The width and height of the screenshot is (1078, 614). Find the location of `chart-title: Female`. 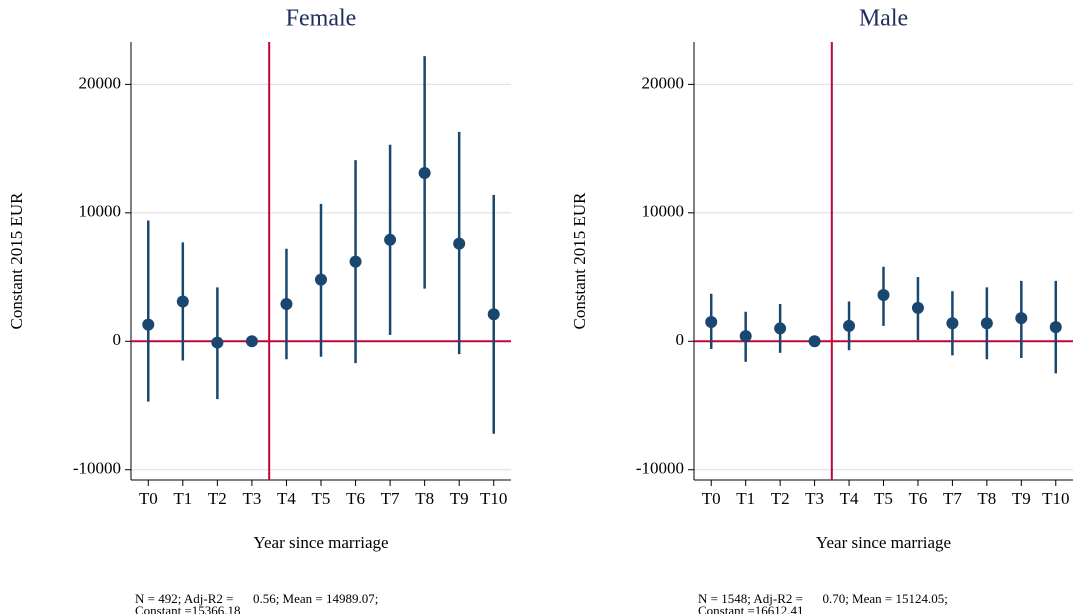

chart-title: Female is located at coordinates (321, 19).